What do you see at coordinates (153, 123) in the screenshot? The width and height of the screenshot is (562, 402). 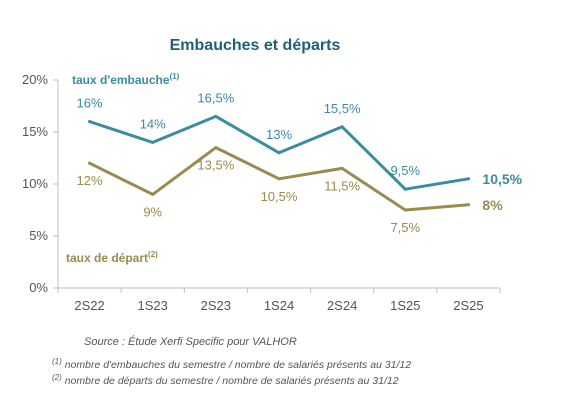 I see `data-label: 14%` at bounding box center [153, 123].